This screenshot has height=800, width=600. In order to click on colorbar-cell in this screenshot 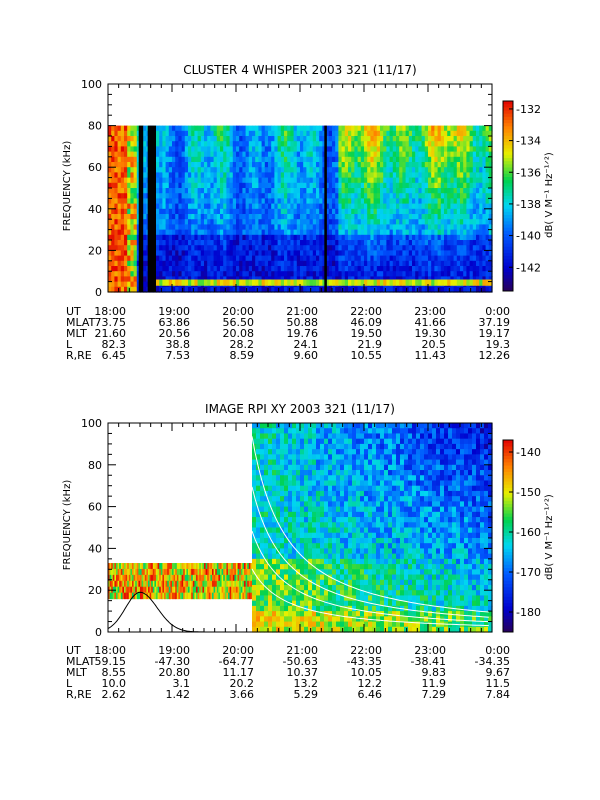, I will do `click(508, 274)`.